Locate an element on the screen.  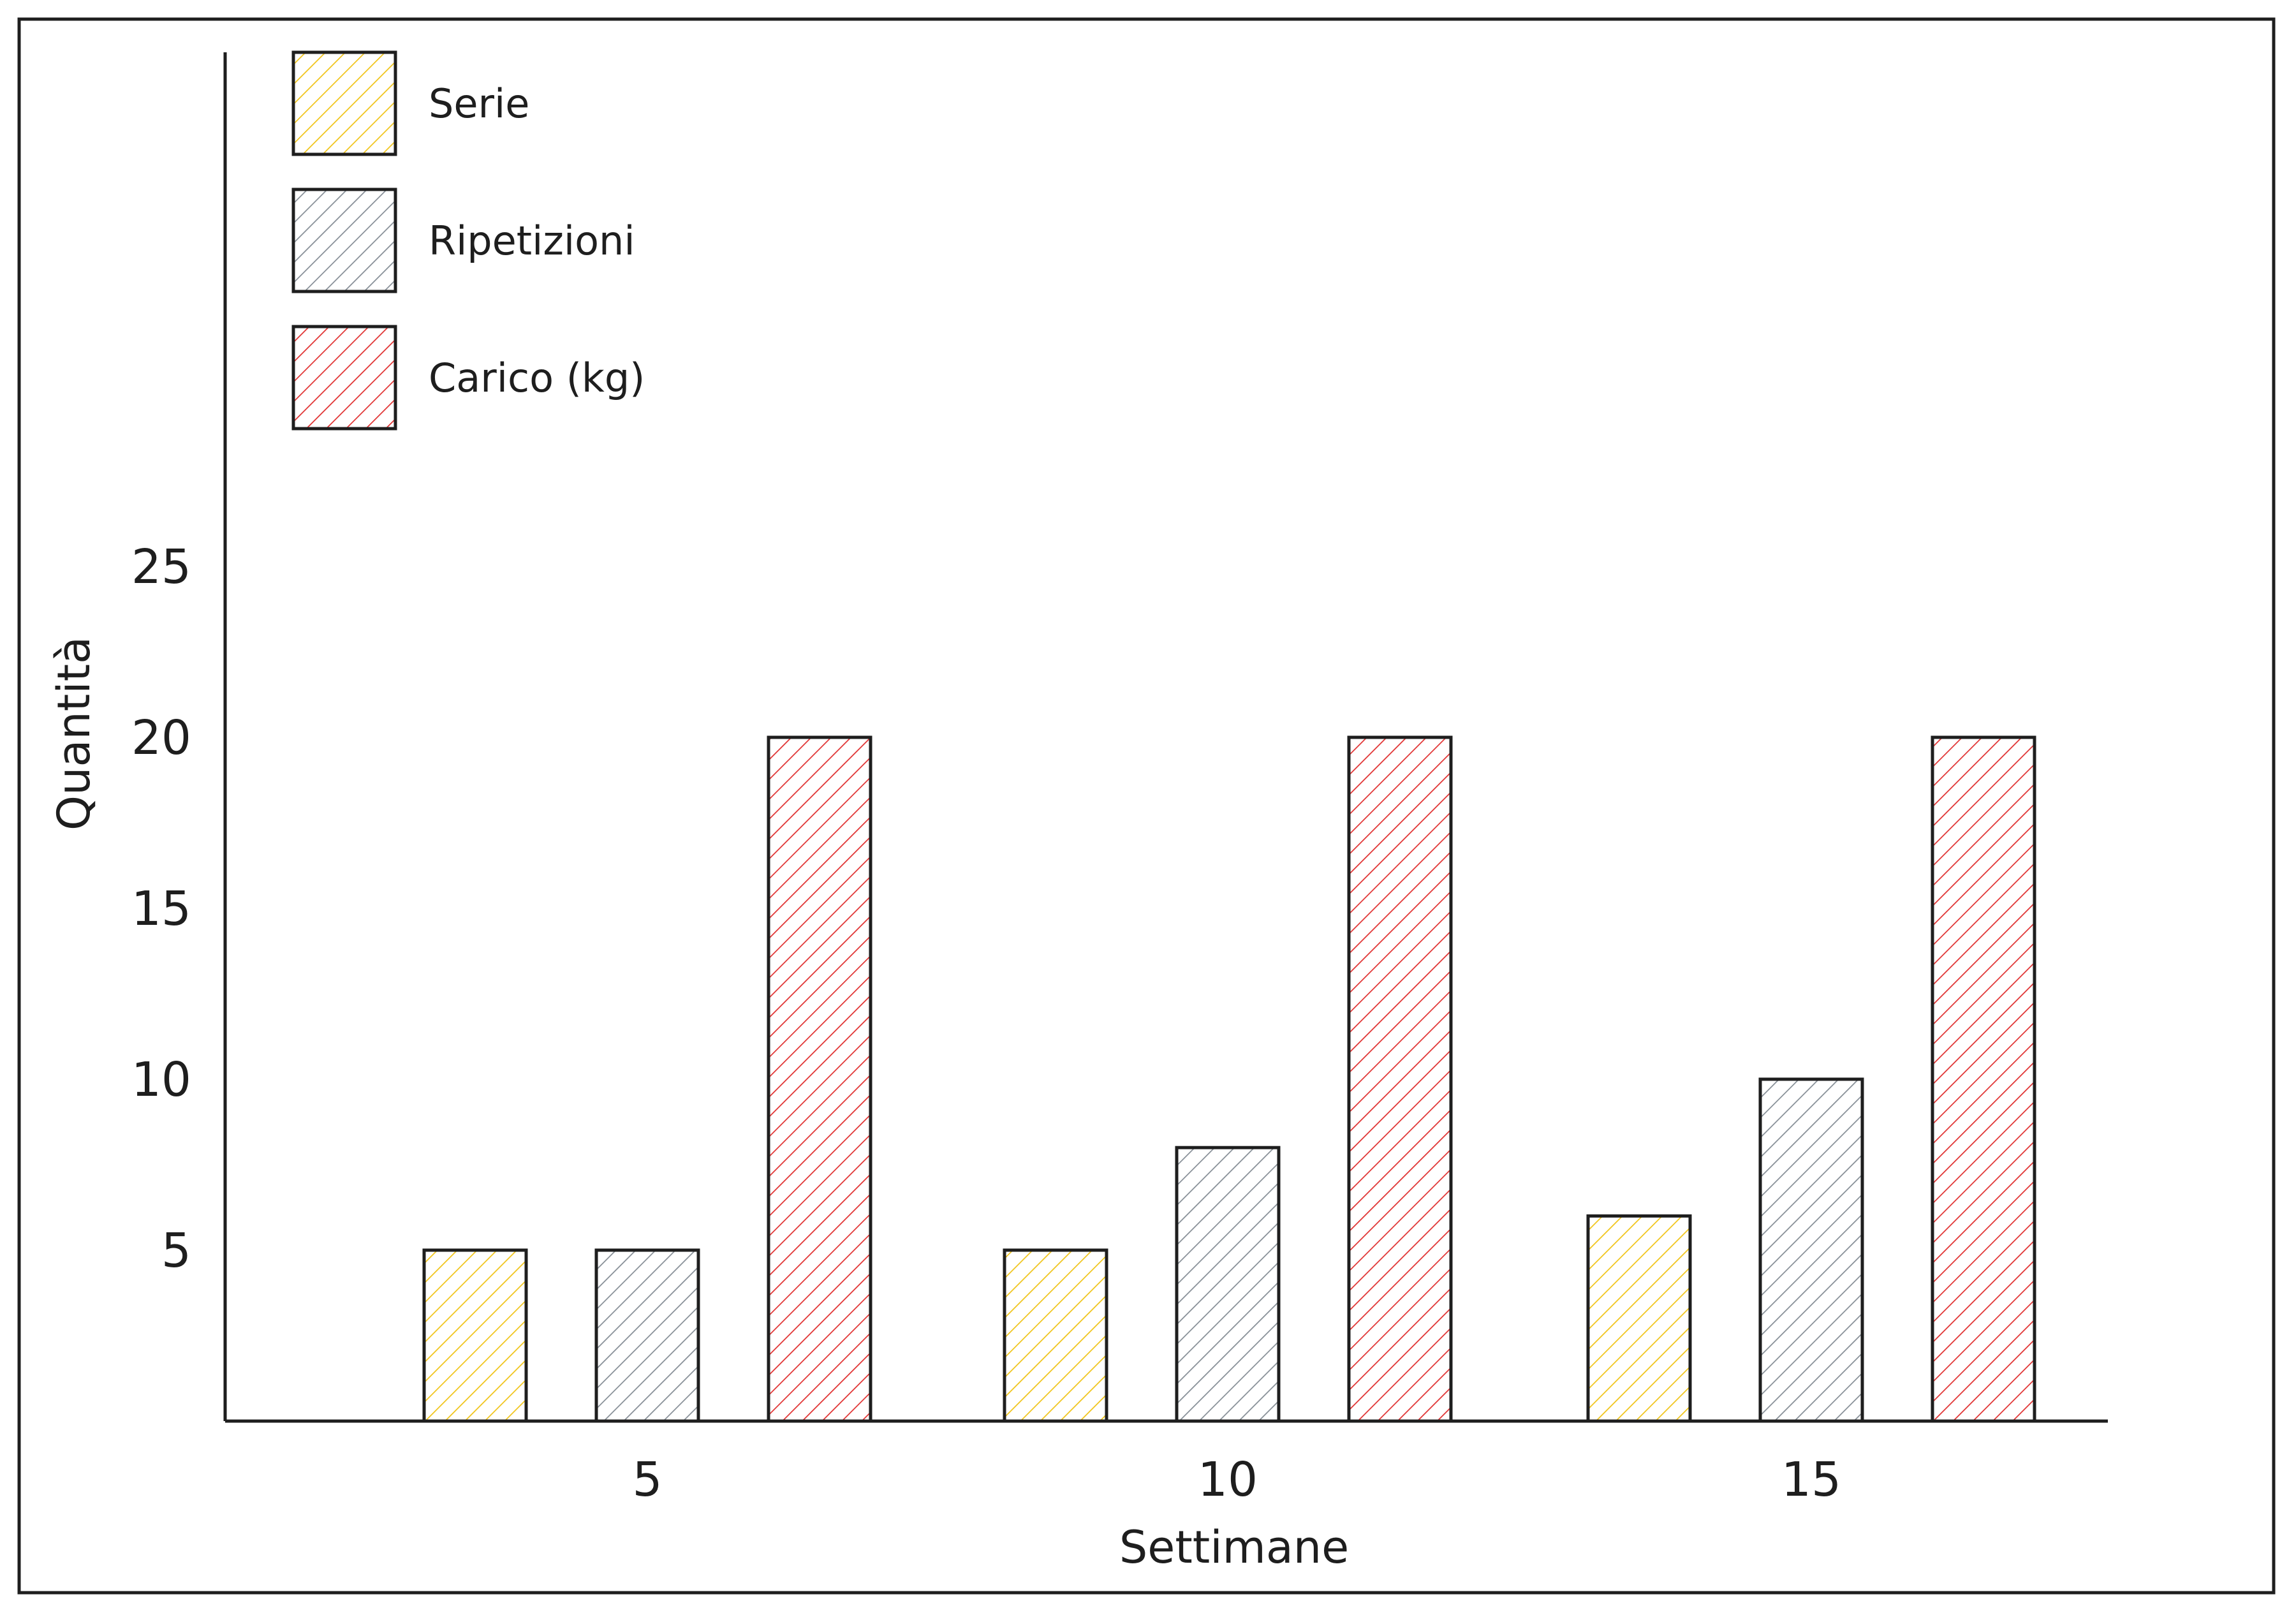
y-tick-labels: 5 10 15 20 25 is located at coordinates (161, 909).